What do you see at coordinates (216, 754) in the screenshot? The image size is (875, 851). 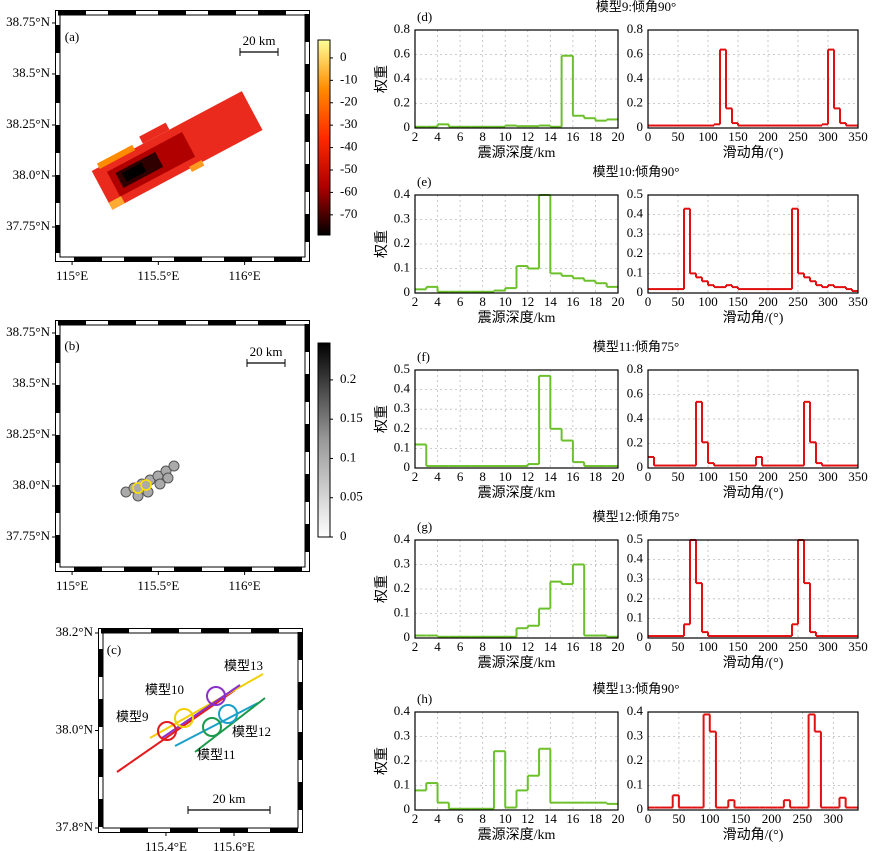 I see `model-label: 模型11` at bounding box center [216, 754].